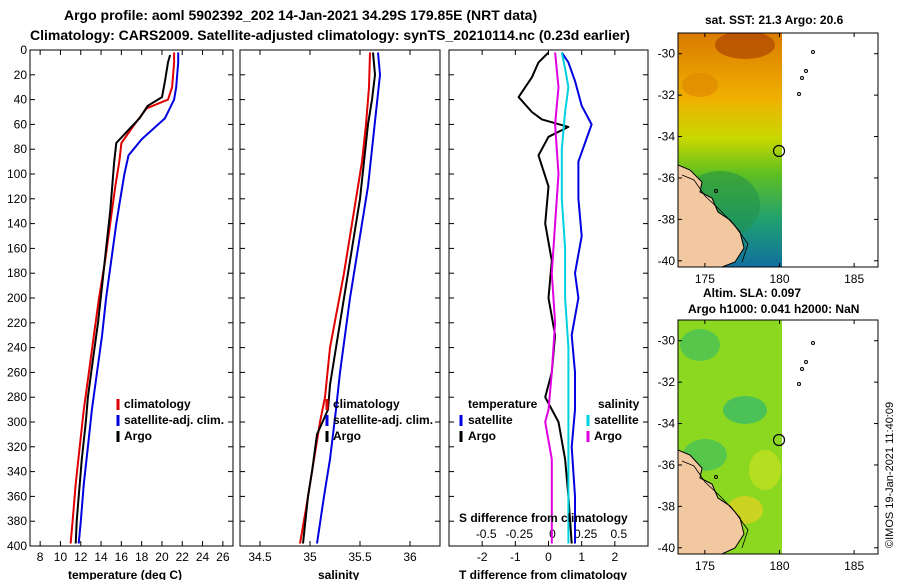 Image resolution: width=900 pixels, height=585 pixels. I want to click on legend-satellite-clim-label: satellite-adj. clim., so click(383, 420).